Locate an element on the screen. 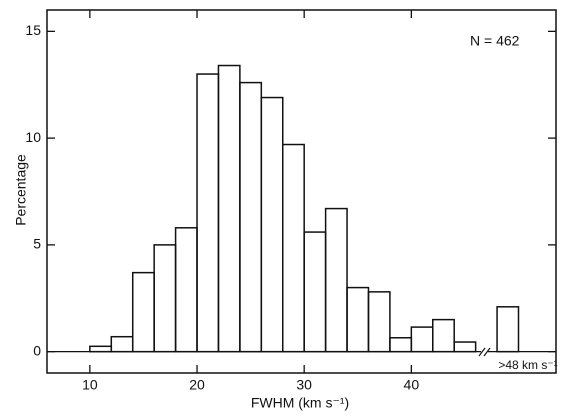 The height and width of the screenshot is (418, 570). x-tick-label: 30 is located at coordinates (304, 385).